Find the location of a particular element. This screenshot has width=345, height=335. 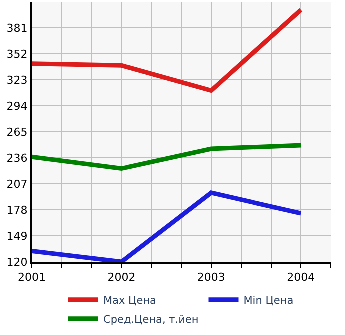

y-tick-label: 149 is located at coordinates (17, 236).